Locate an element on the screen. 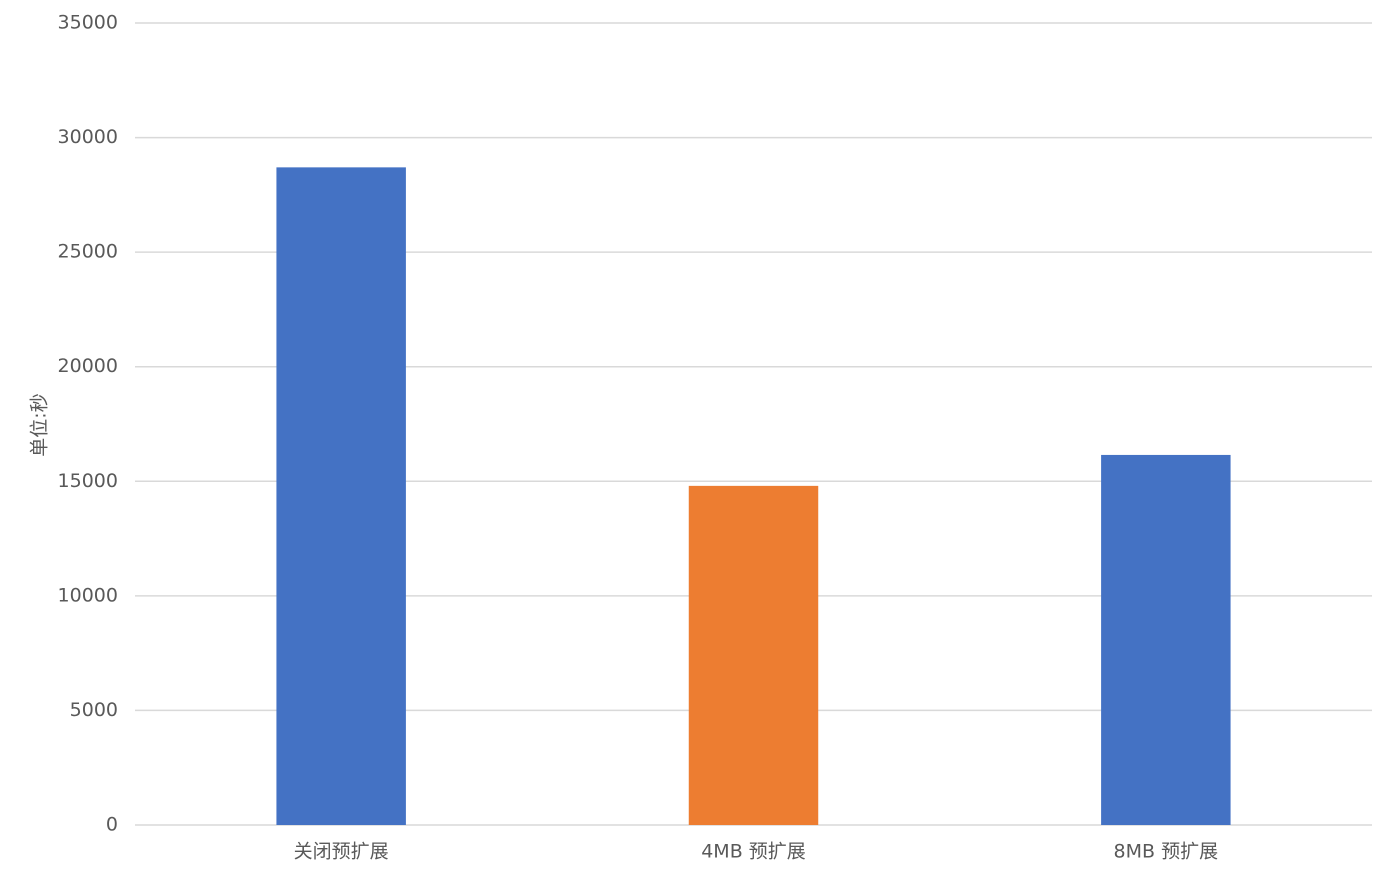  y-tick-label: 15000 is located at coordinates (88, 481).